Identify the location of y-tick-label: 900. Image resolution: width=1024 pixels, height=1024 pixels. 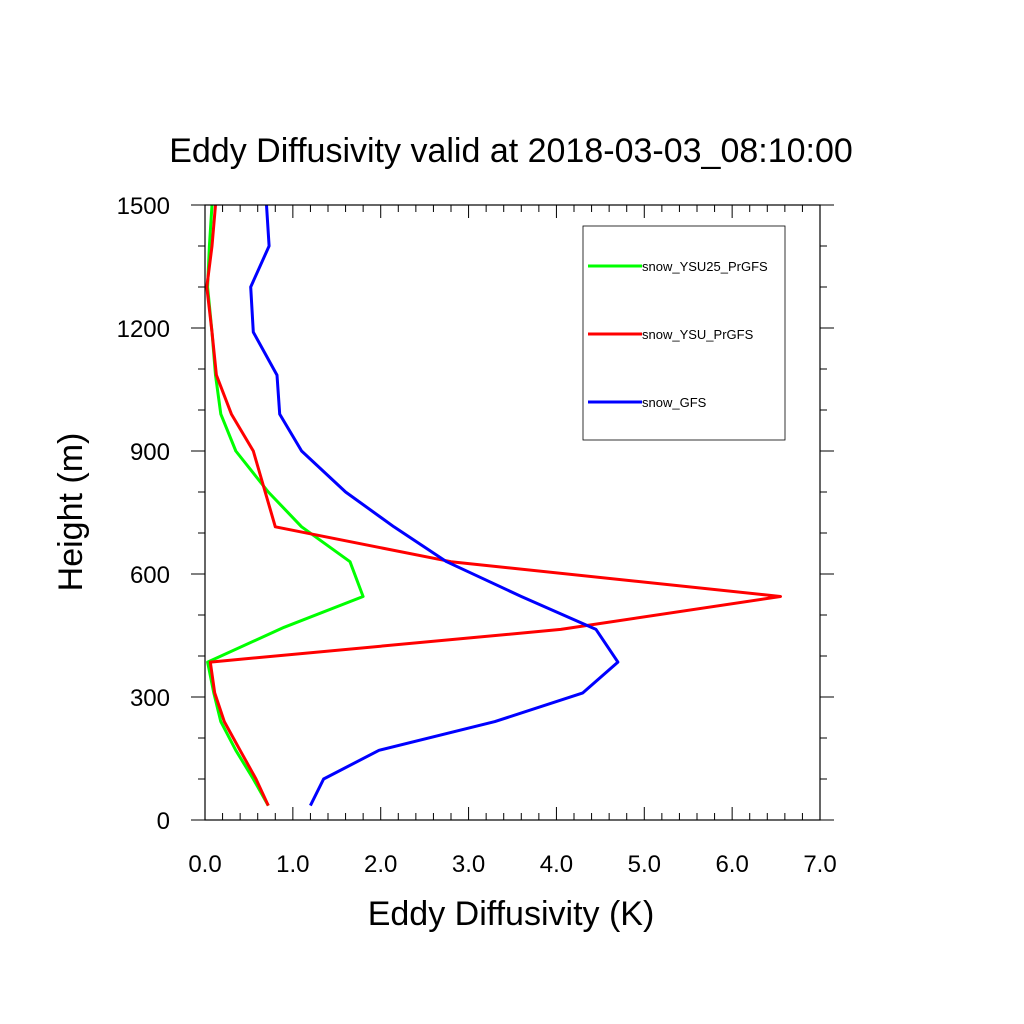
(150, 452).